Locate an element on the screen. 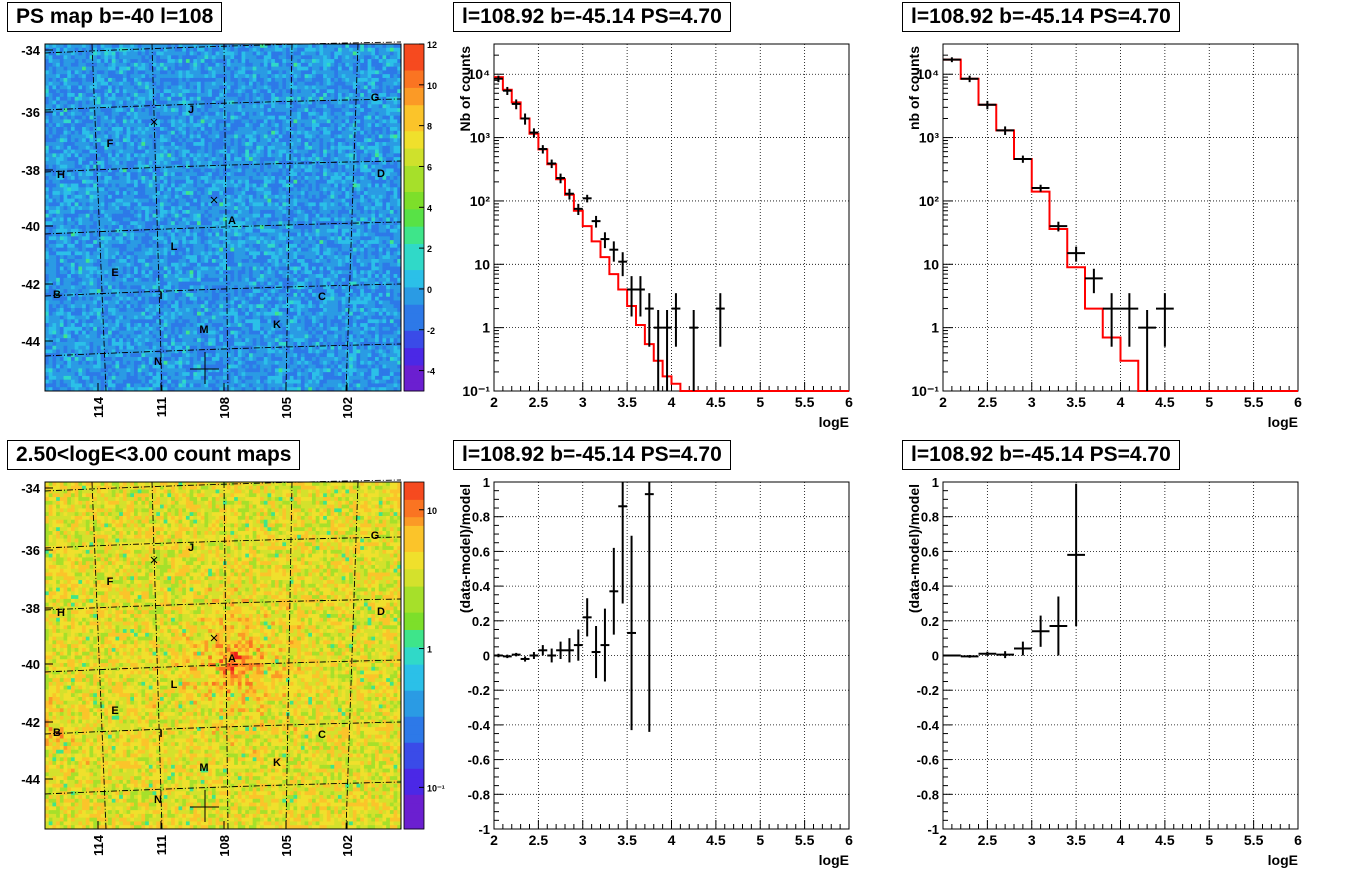  colorbar: 10 1 10⁻¹ is located at coordinates (424, 655).